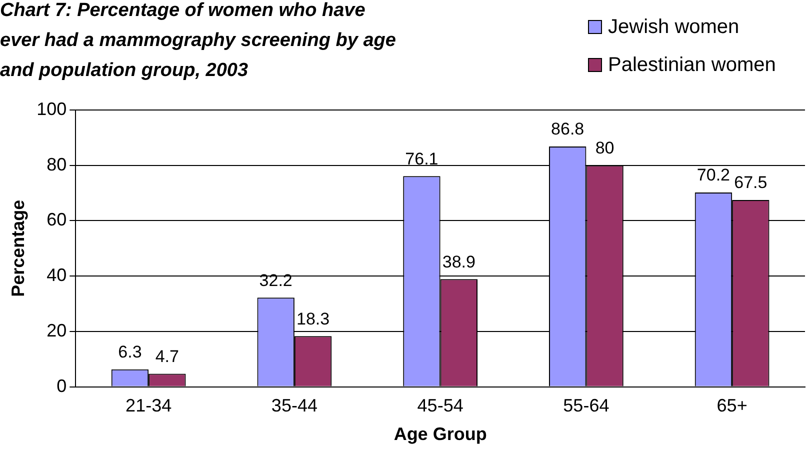 The height and width of the screenshot is (452, 811). I want to click on y-tick-label: 40, so click(56, 275).